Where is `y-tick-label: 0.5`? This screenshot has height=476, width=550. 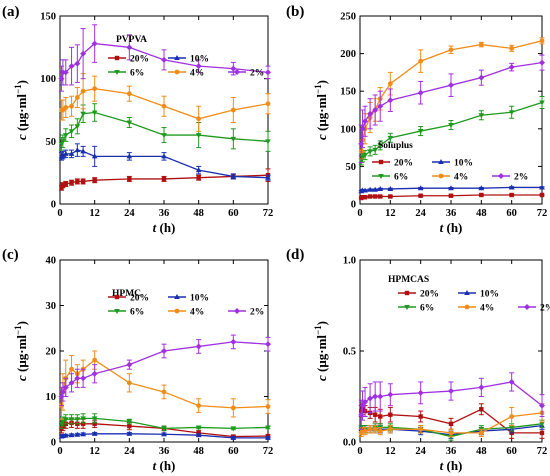
y-tick-label: 0.5 is located at coordinates (349, 352).